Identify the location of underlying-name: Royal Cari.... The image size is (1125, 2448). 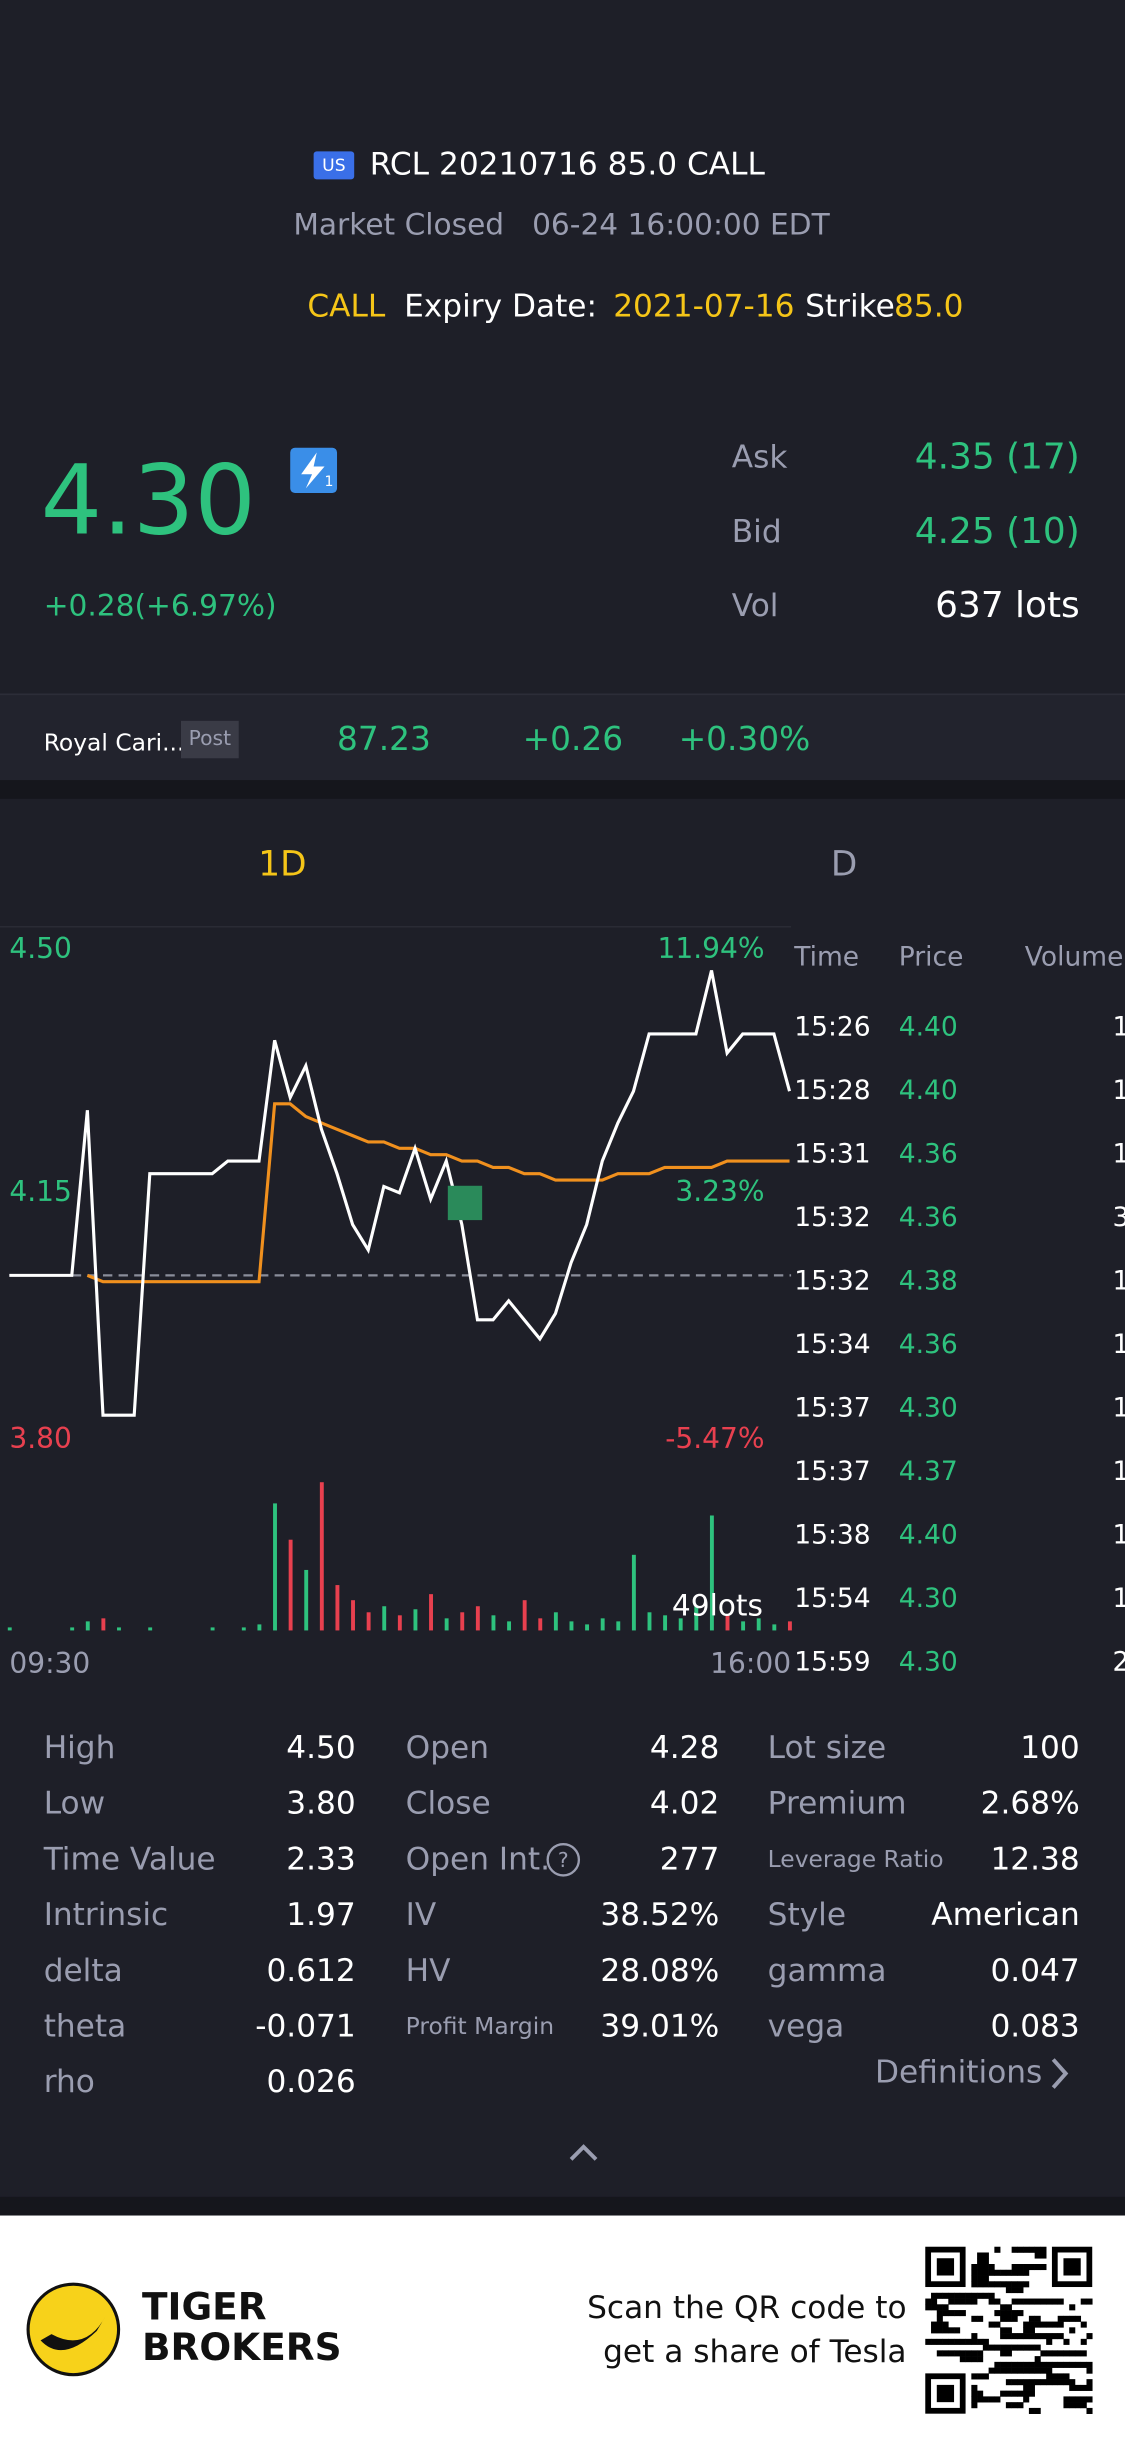
(114, 743).